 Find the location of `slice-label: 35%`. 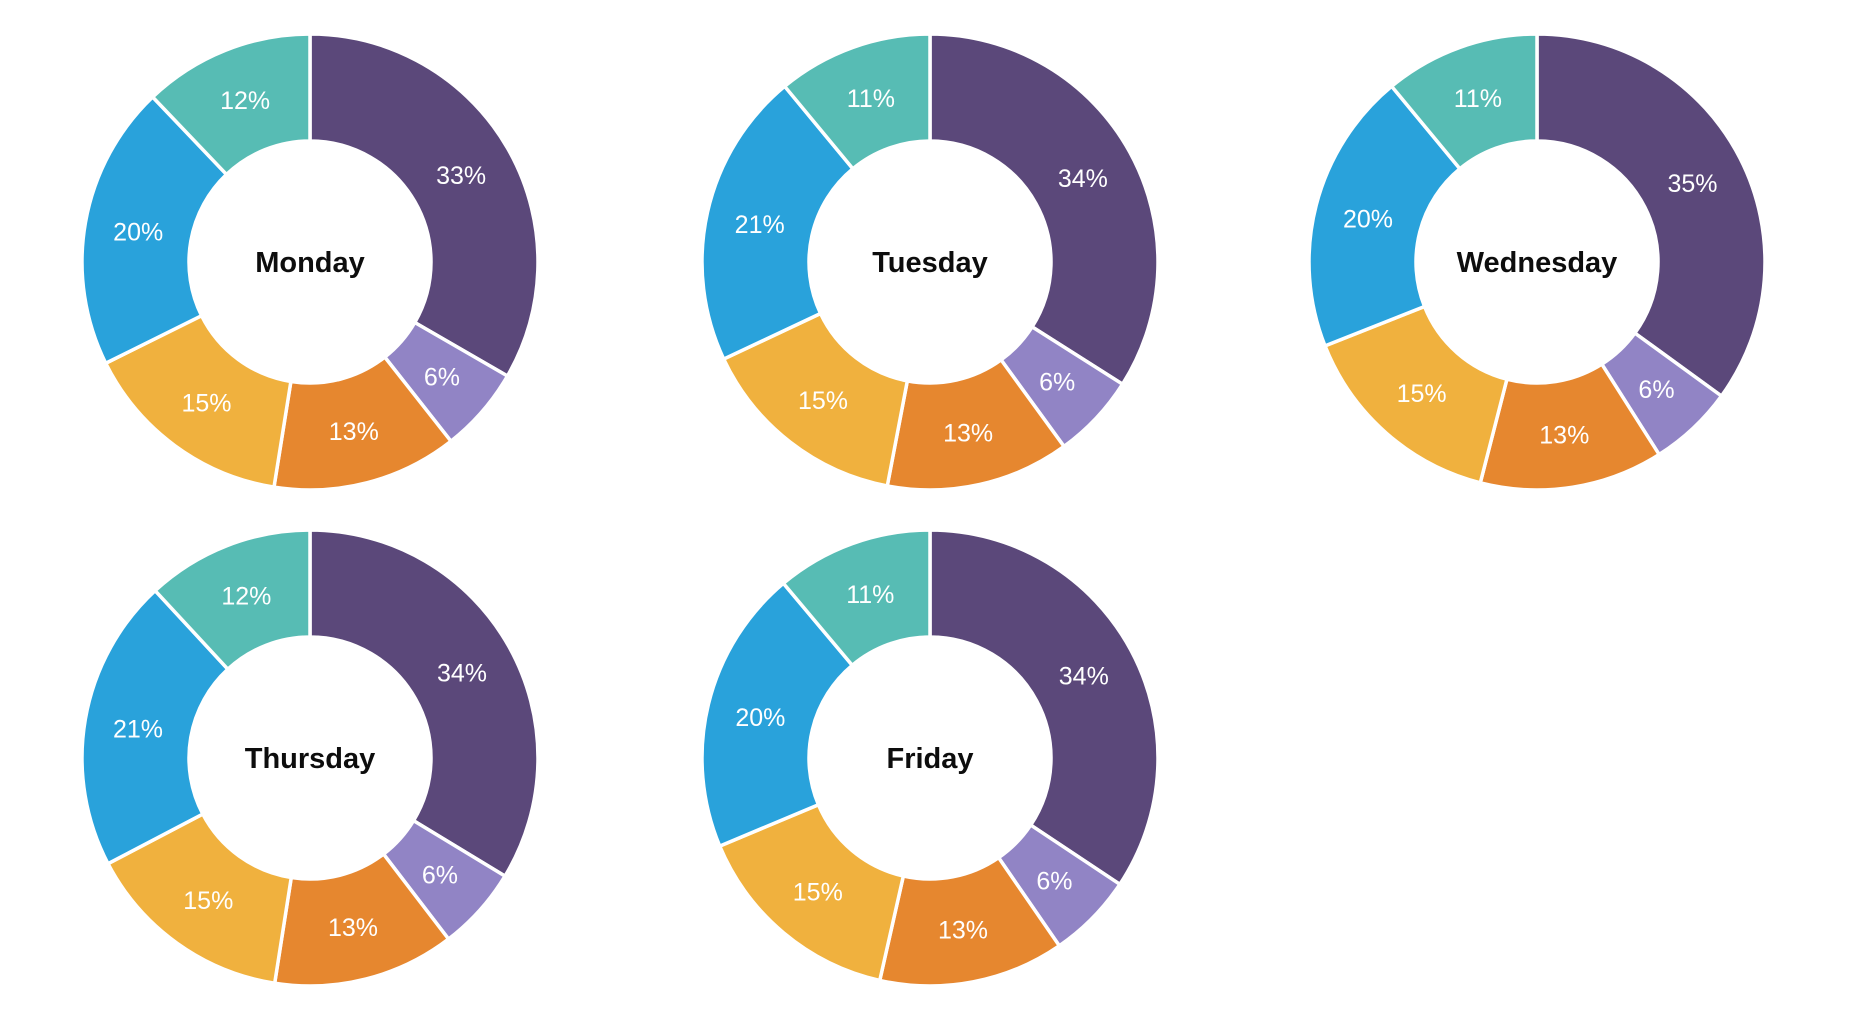

slice-label: 35% is located at coordinates (1692, 184).